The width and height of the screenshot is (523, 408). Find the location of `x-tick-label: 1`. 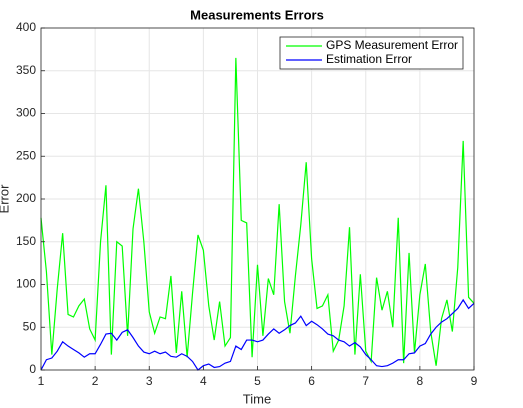

x-tick-label: 1 is located at coordinates (41, 381).